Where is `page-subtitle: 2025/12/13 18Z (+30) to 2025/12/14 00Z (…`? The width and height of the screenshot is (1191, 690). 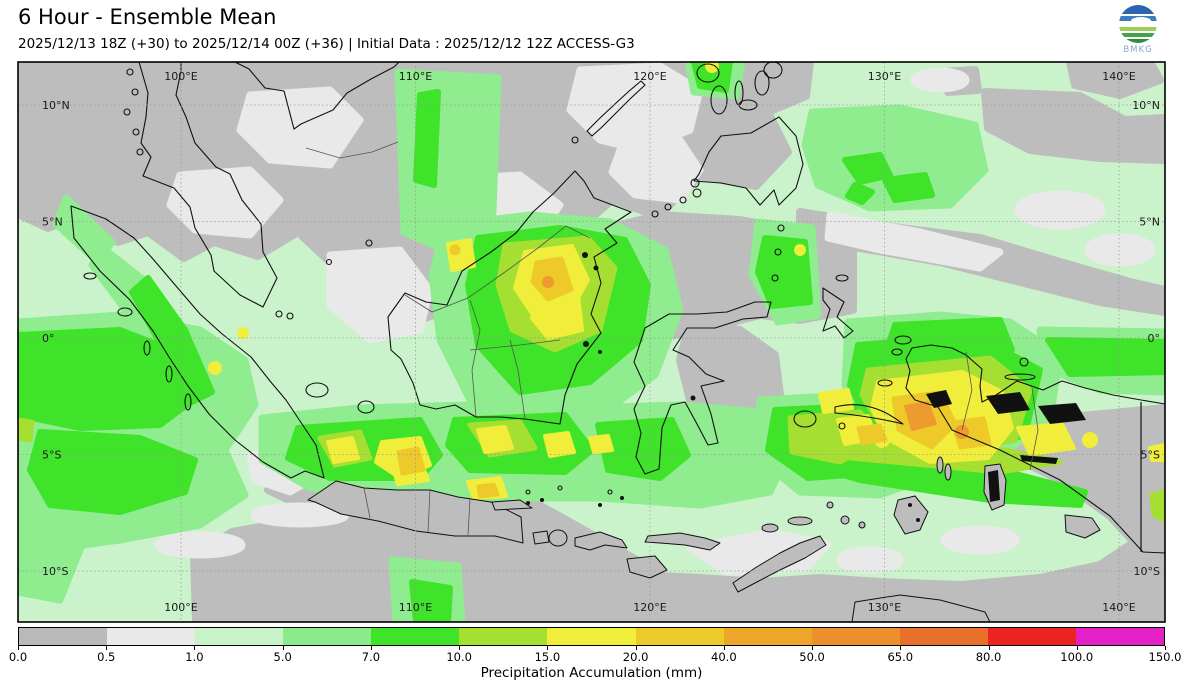
page-subtitle: 2025/12/13 18Z (+30) to 2025/12/14 00Z (… is located at coordinates (326, 44).